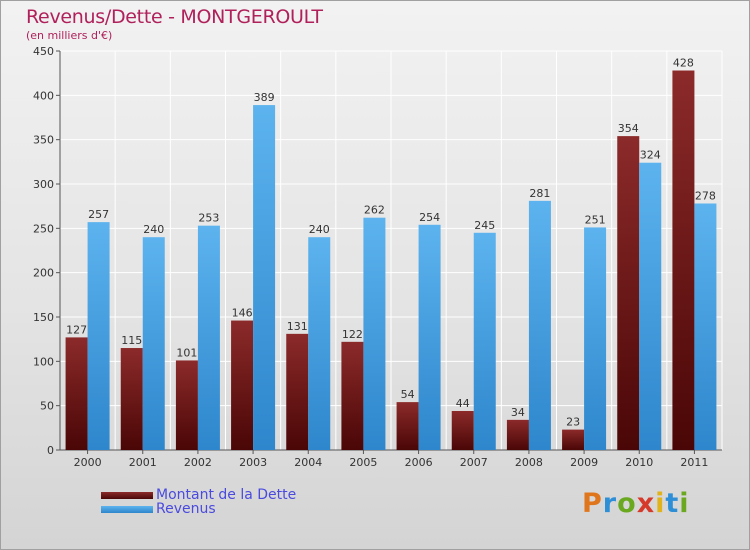 The height and width of the screenshot is (550, 750). I want to click on data-label-debt: 34, so click(518, 412).